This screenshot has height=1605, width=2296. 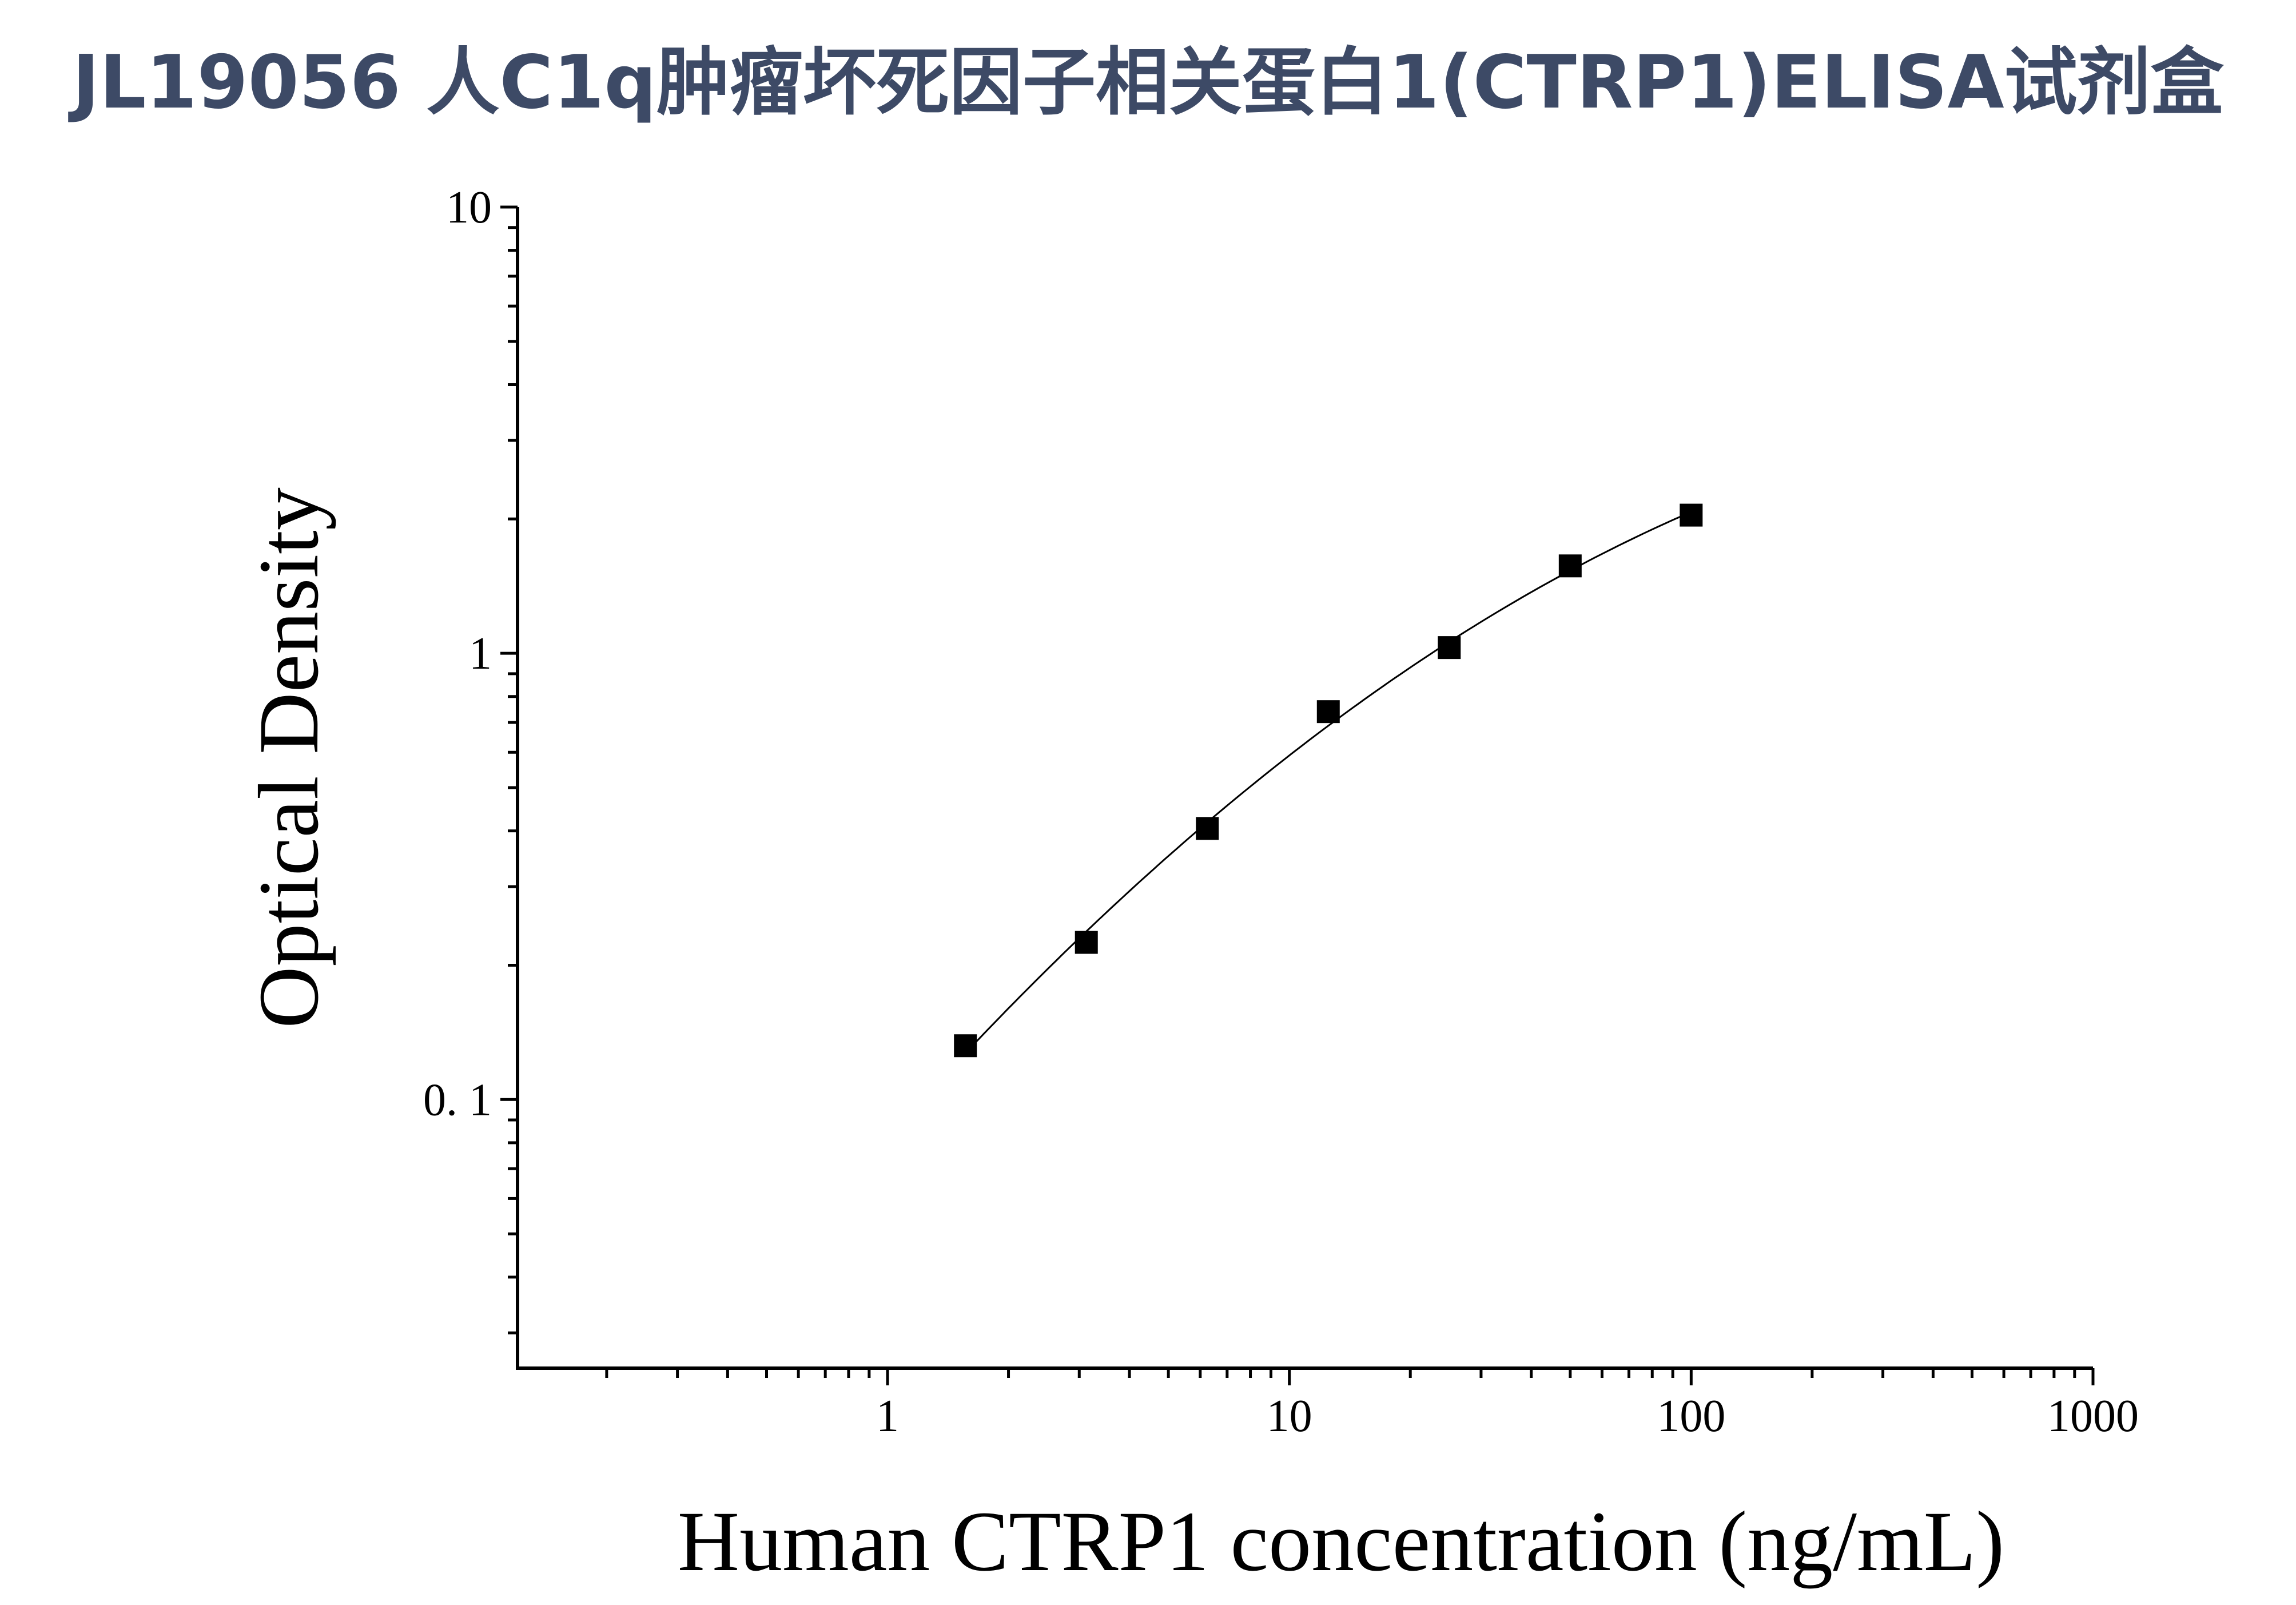 What do you see at coordinates (887, 1416) in the screenshot?
I see `x-tick-label: 1` at bounding box center [887, 1416].